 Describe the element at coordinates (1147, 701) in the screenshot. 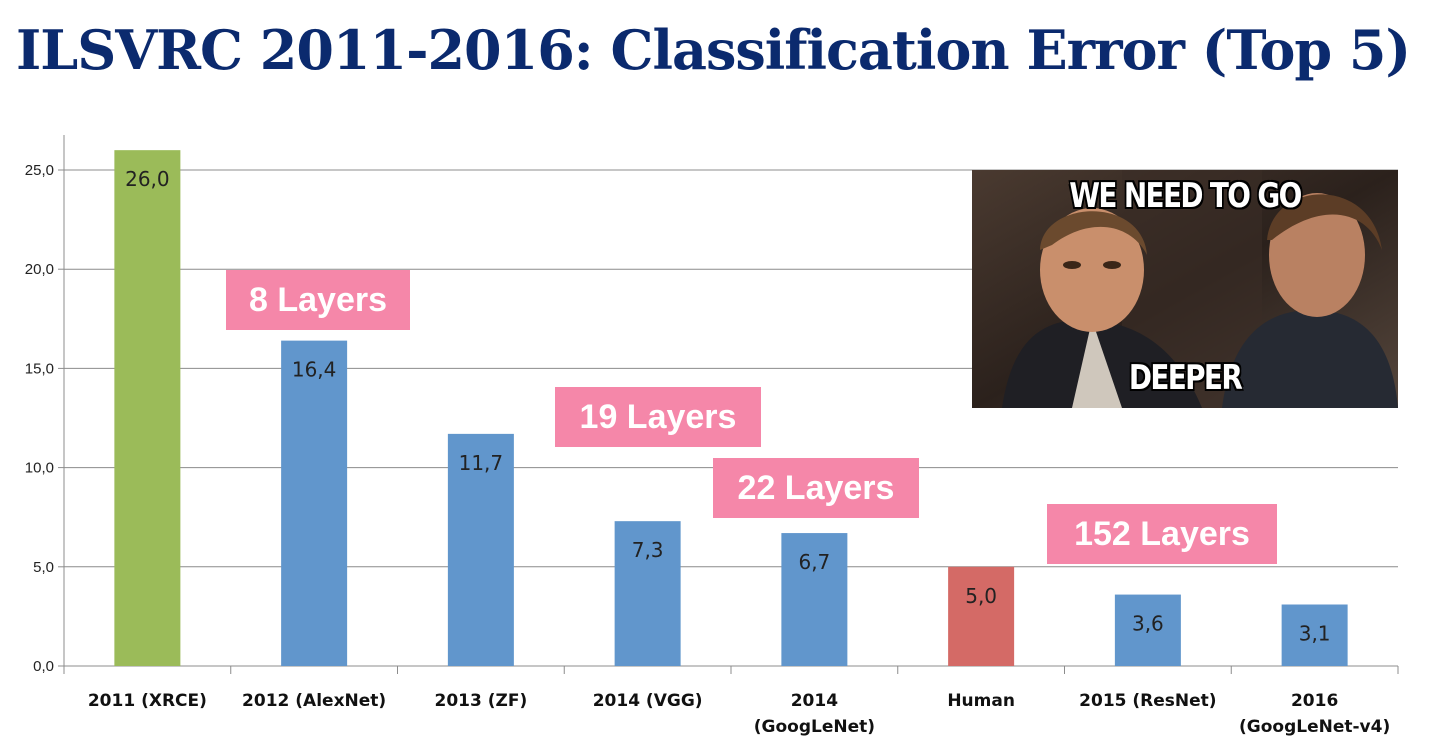

I see `x-tick-label: 2015 (ResNet)` at that location.